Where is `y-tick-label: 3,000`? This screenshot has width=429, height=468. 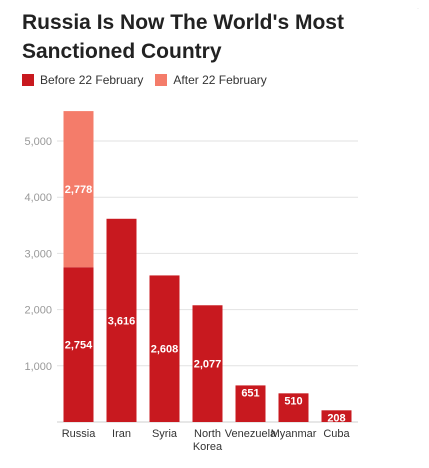
y-tick-label: 3,000 is located at coordinates (38, 254).